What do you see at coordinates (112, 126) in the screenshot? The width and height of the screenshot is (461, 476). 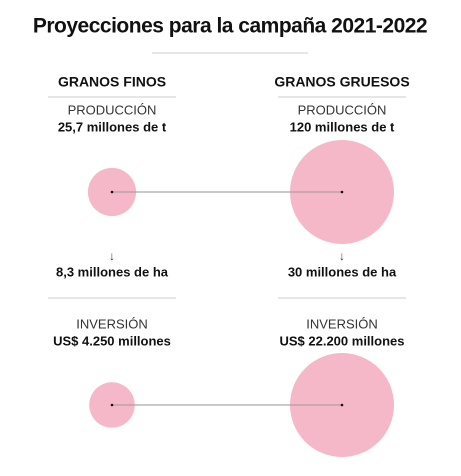 I see `production-value: 25,7 millones de t` at bounding box center [112, 126].